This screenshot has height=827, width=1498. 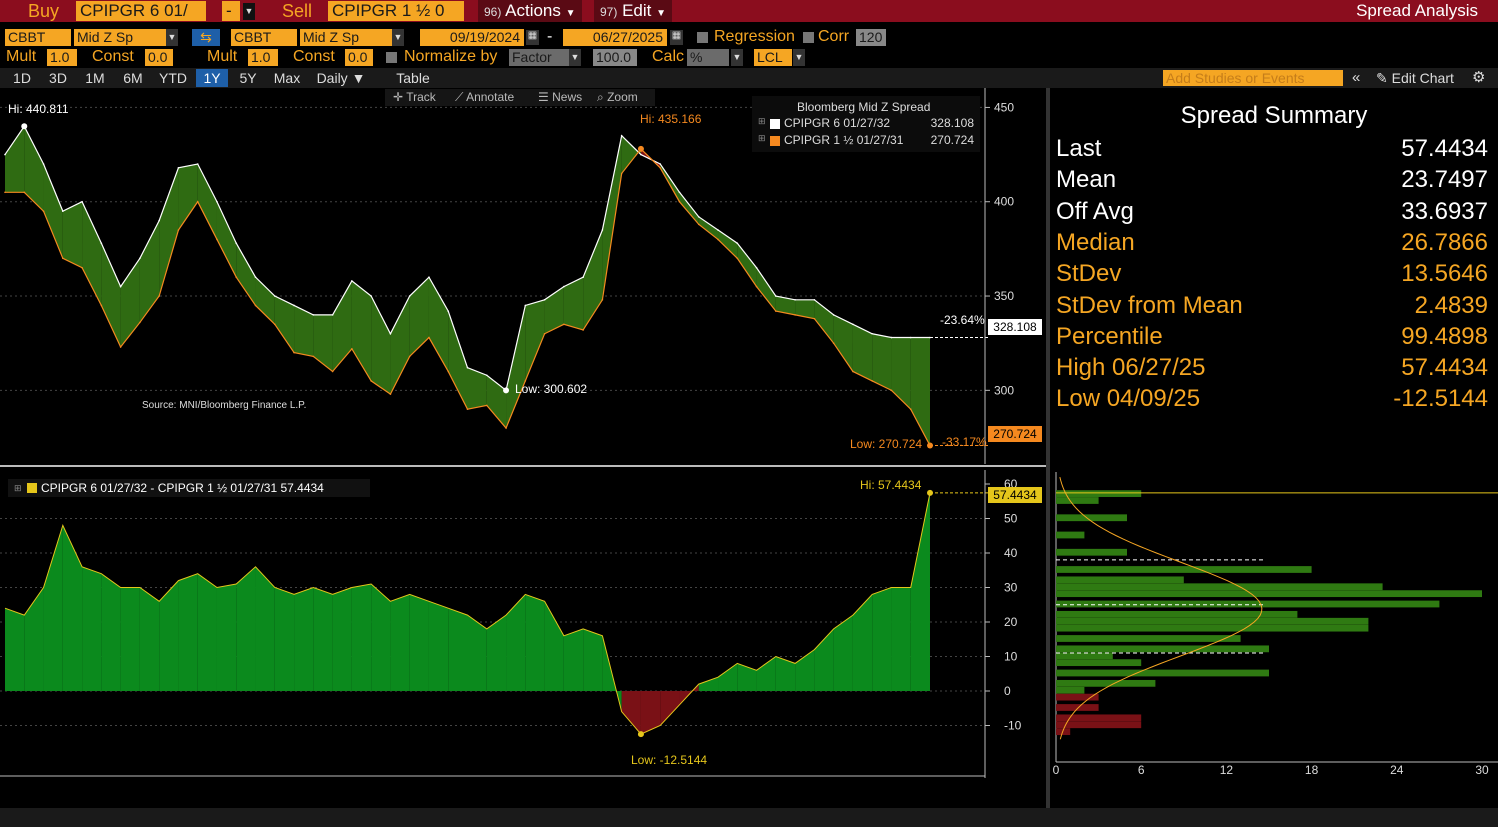 I want to click on summary-label: Mean, so click(x=1086, y=180).